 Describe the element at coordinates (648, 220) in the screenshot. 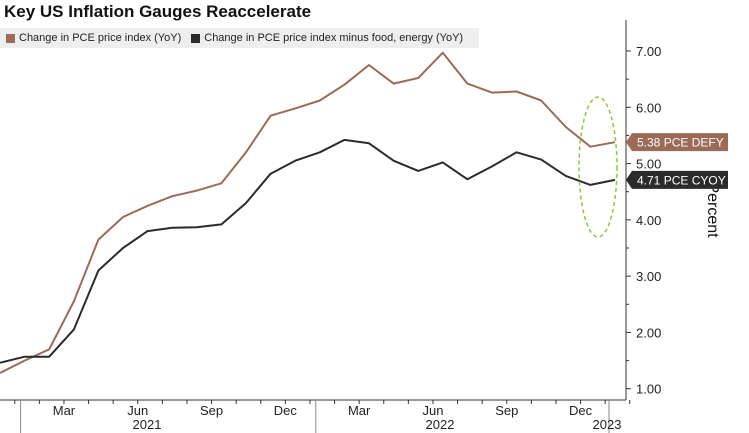

I see `y-tick-label: 4.00` at that location.